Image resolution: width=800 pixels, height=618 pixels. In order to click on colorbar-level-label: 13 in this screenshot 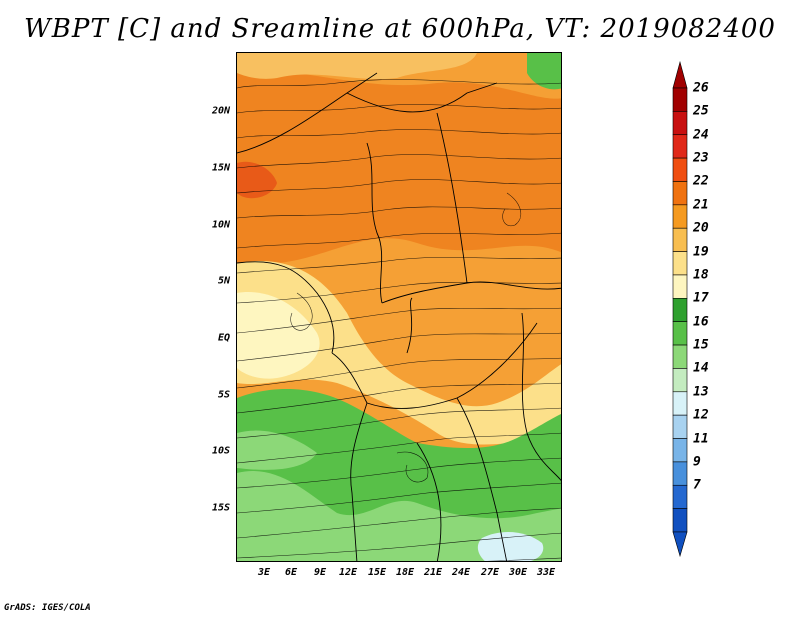, I will do `click(701, 392)`.